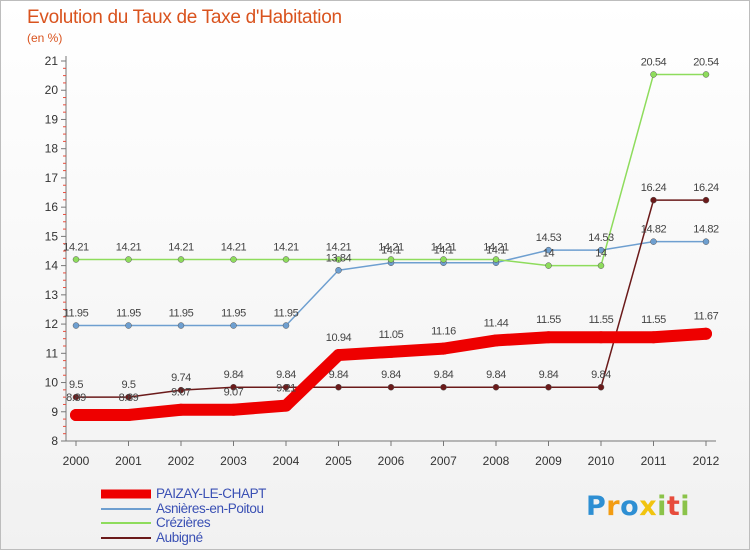 The height and width of the screenshot is (551, 750). I want to click on x-tick-label: 2000, so click(76, 461).